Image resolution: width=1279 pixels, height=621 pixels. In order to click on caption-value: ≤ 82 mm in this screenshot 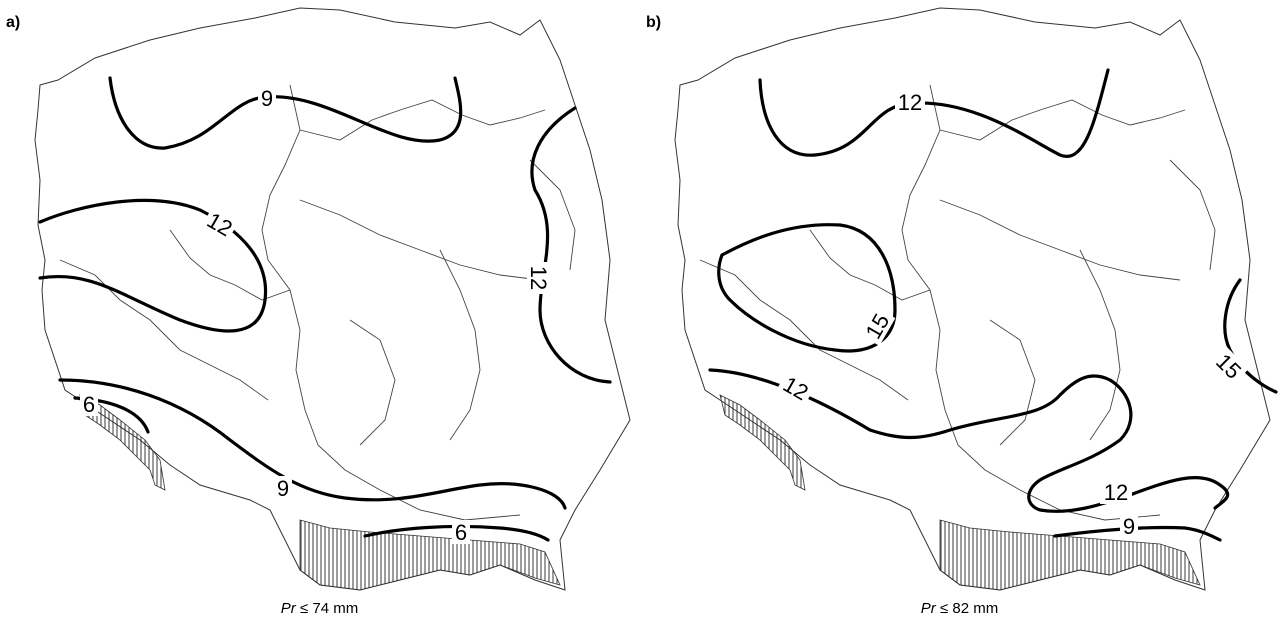, I will do `click(967, 608)`.